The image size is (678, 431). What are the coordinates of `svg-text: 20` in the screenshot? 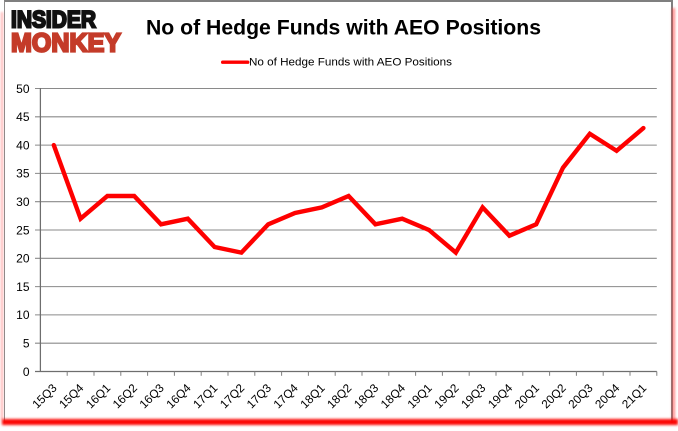 It's located at (23, 259).